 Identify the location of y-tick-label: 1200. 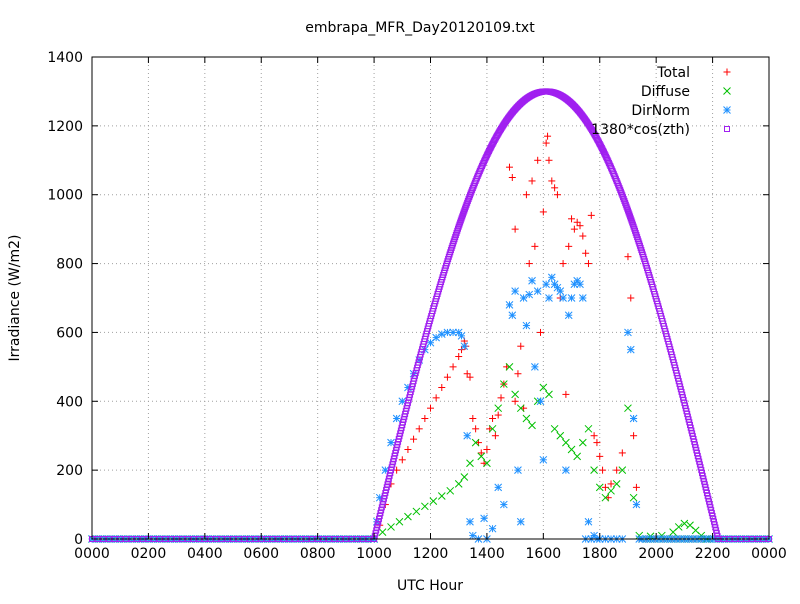
(65, 127).